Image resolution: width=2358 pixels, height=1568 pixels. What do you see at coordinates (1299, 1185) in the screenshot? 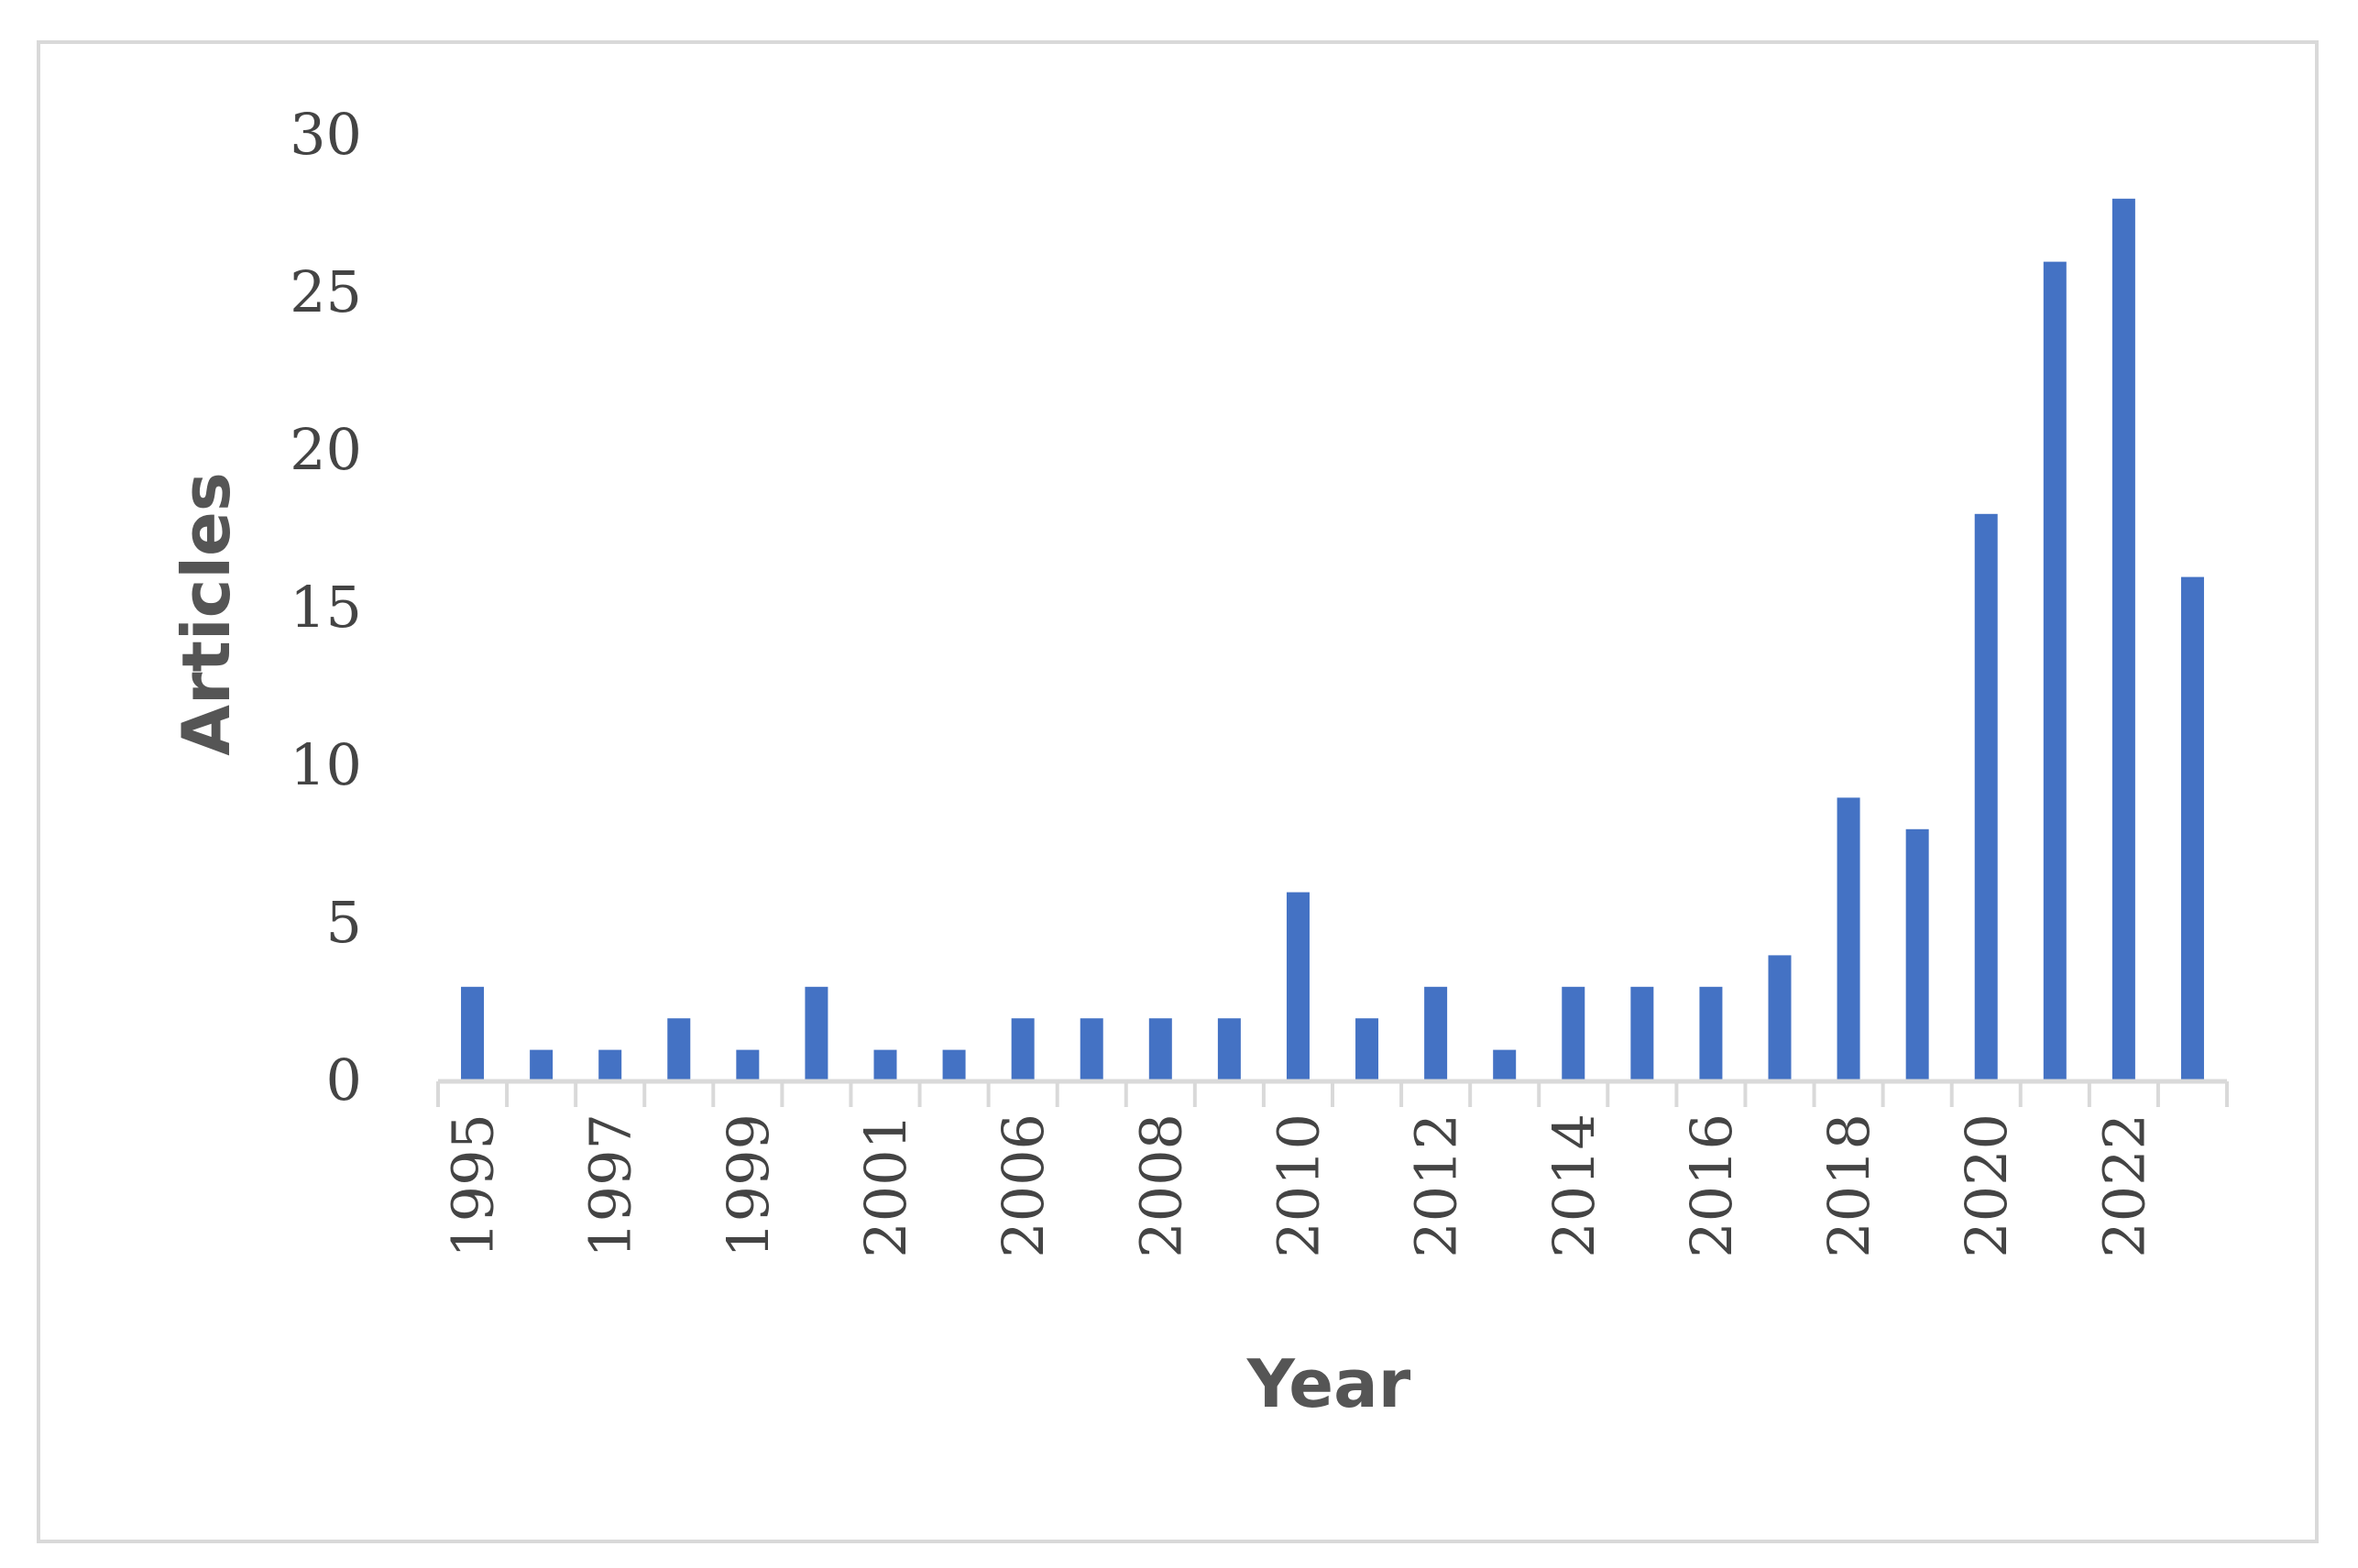
I see `x-tick-label: 2010` at bounding box center [1299, 1185].